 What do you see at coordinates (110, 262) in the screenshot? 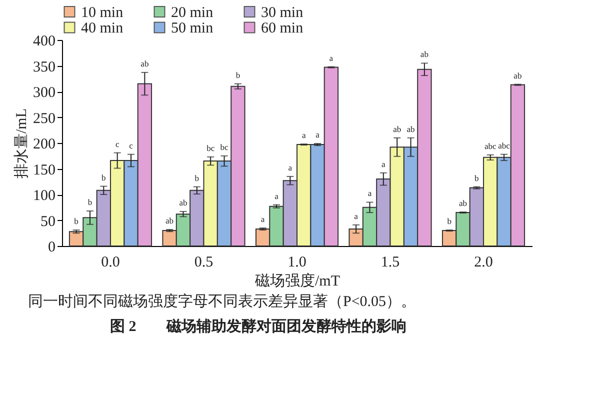
I see `x-tick-label: 0.0` at bounding box center [110, 262].